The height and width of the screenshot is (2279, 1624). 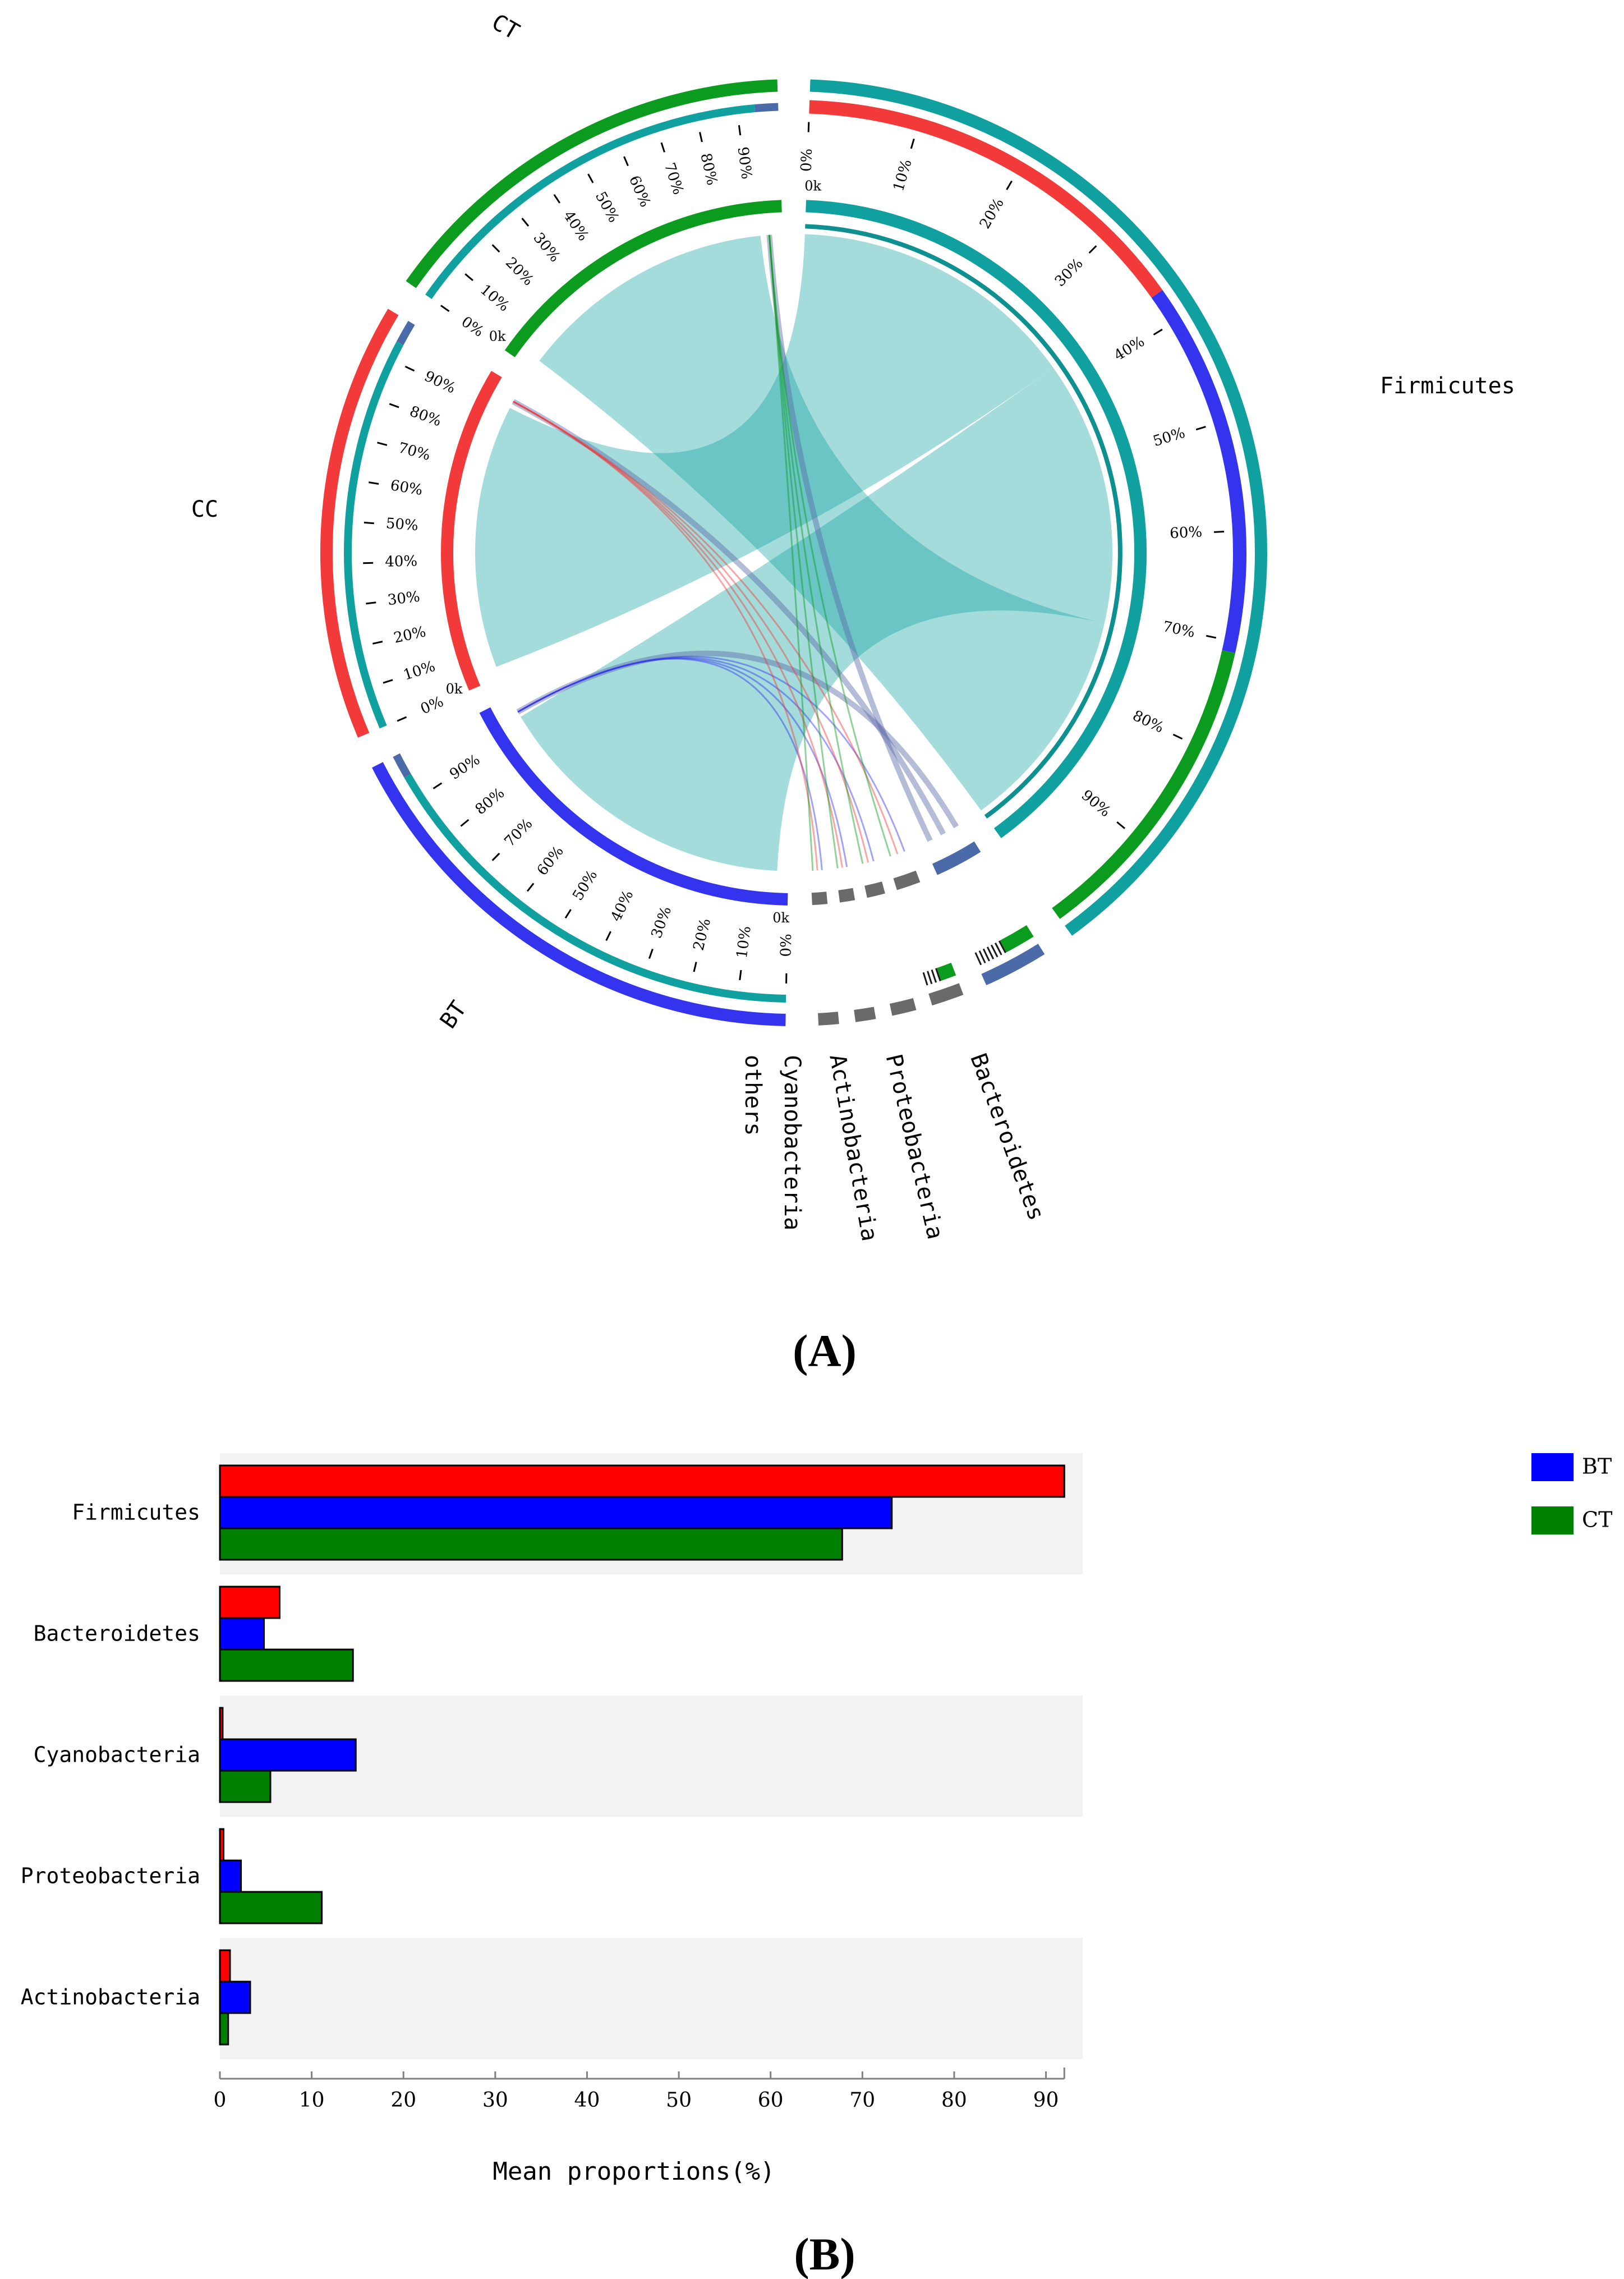 I want to click on chord-ribbon-firmicutes-cc, so click(x=764, y=450).